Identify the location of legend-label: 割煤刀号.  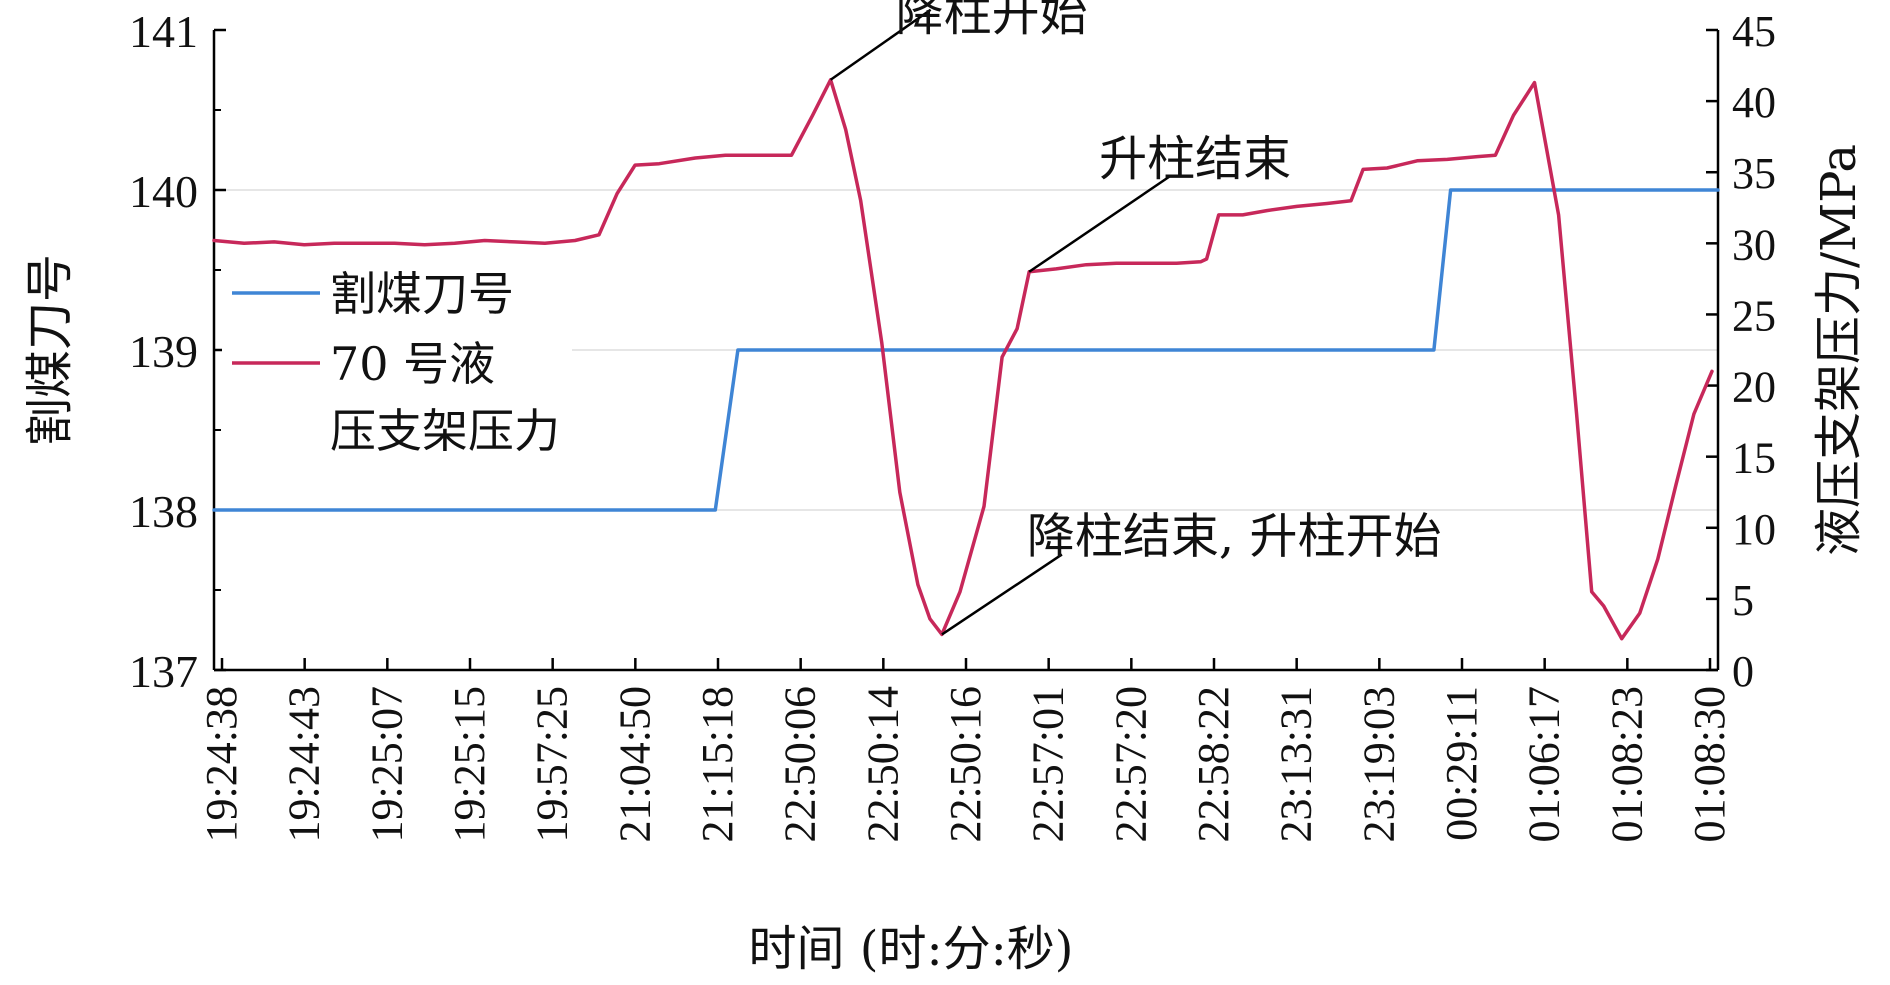
(422, 294).